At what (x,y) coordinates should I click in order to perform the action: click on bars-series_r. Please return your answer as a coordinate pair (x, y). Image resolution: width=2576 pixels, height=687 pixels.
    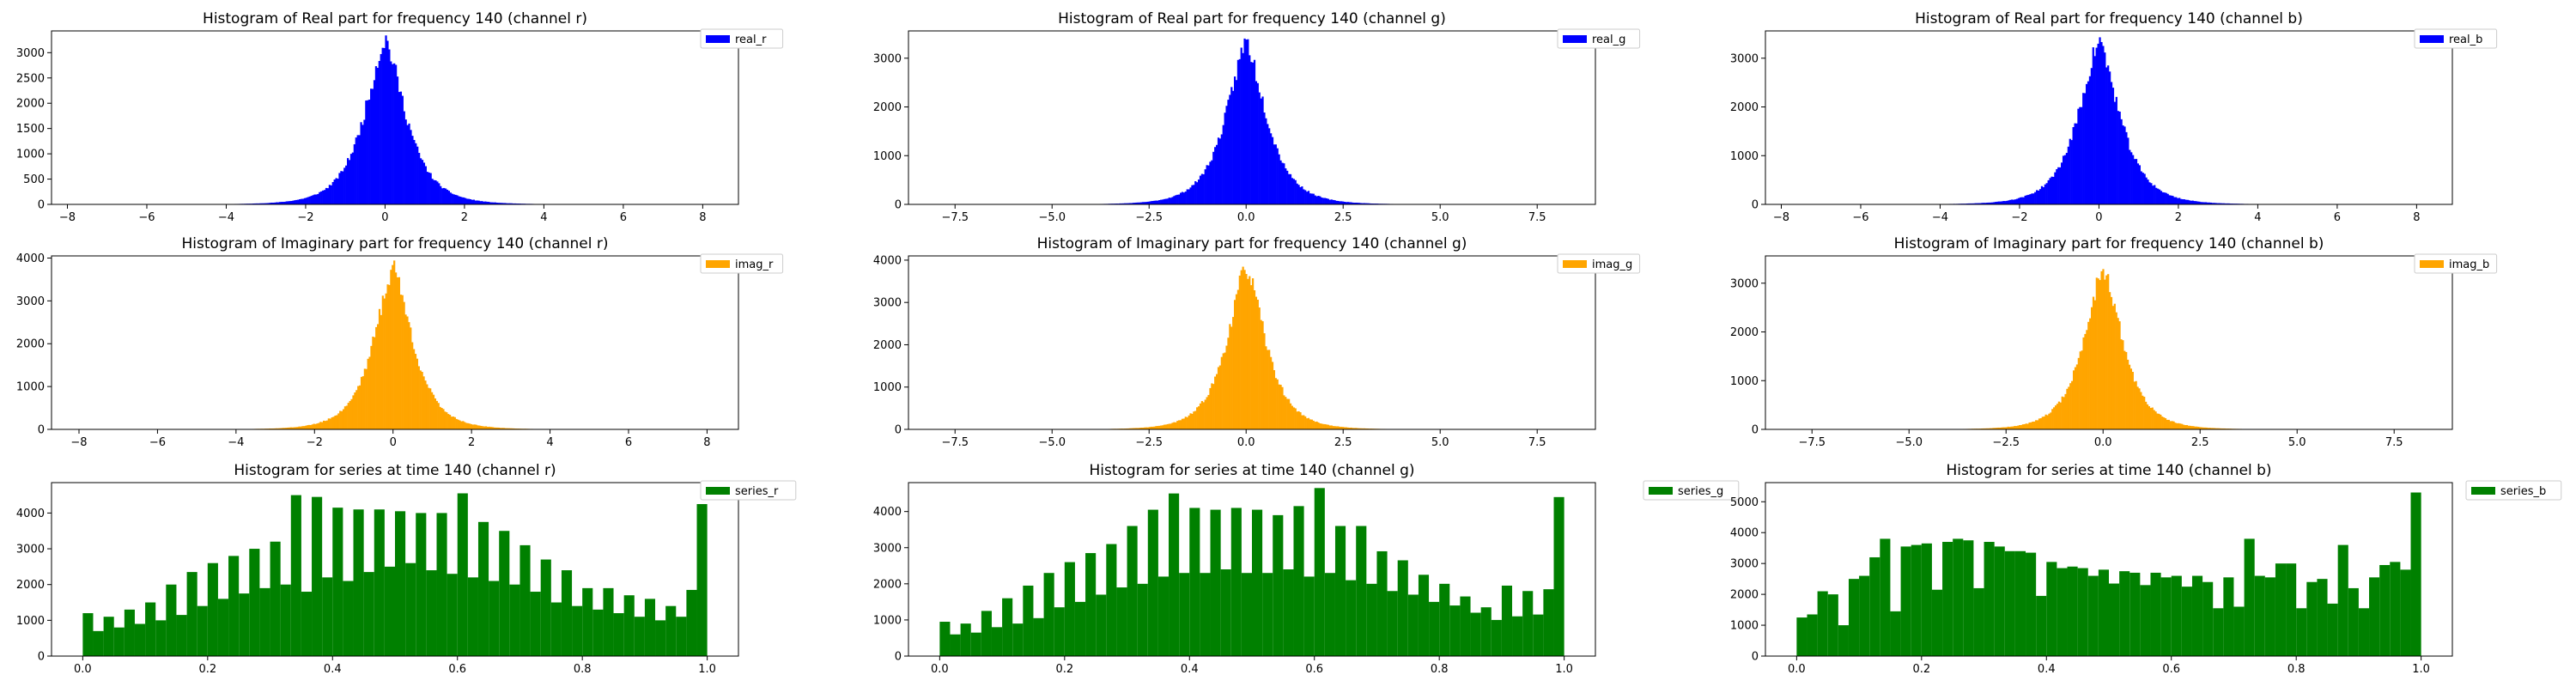
    Looking at the image, I should click on (395, 574).